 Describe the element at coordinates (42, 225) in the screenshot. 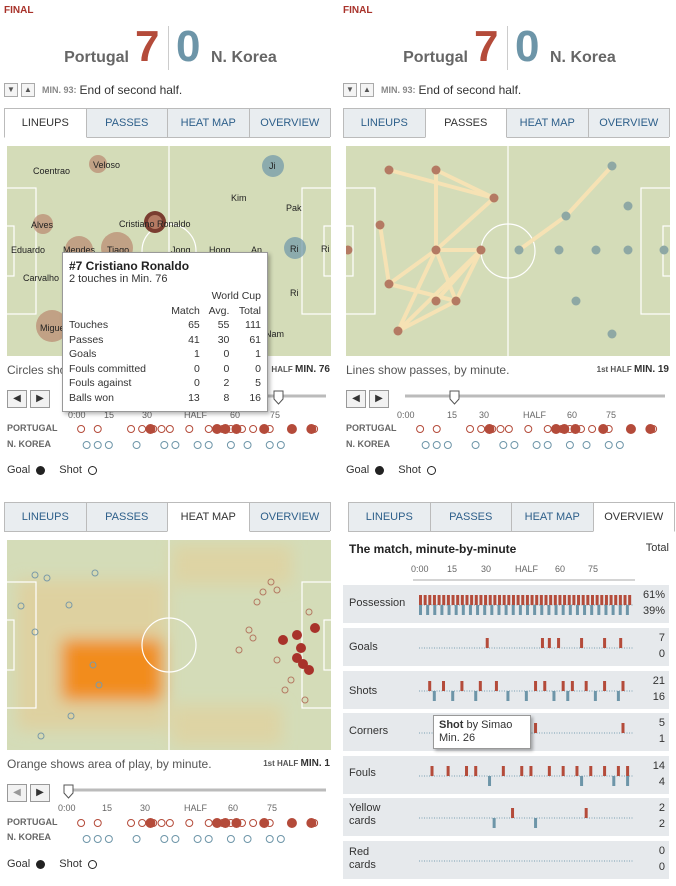

I see `player-label: Alves` at that location.